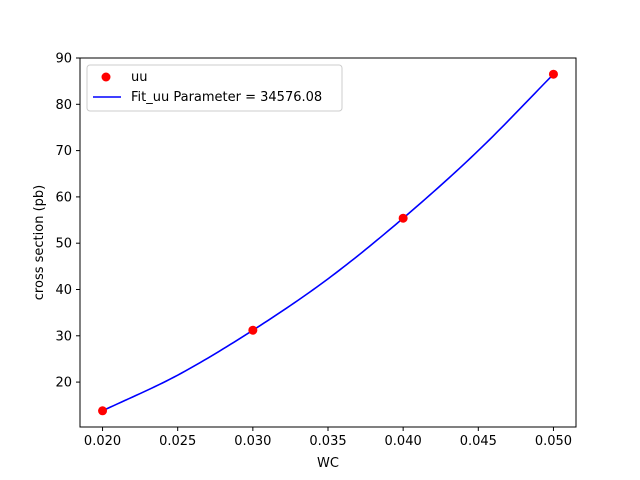  I want to click on x-tick-label: 0.020, so click(102, 441).